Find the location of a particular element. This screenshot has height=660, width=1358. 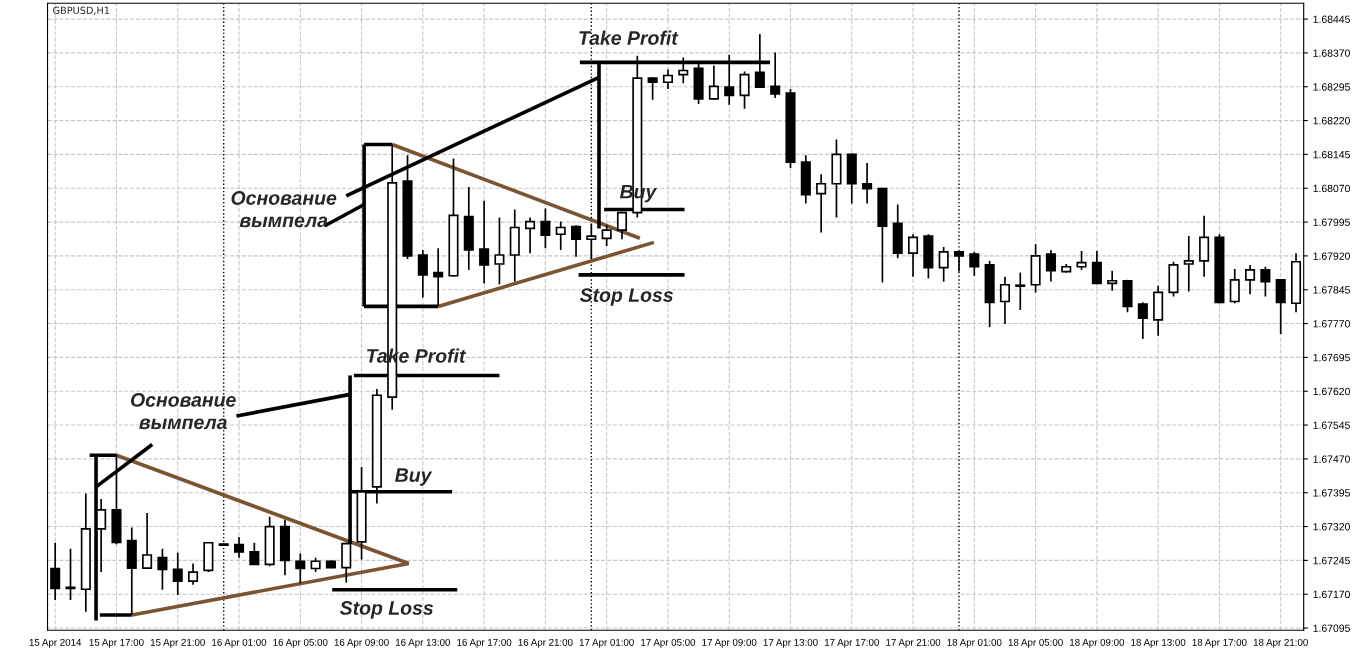

x-tick-label: 18 Apr 17:00 is located at coordinates (1219, 643).